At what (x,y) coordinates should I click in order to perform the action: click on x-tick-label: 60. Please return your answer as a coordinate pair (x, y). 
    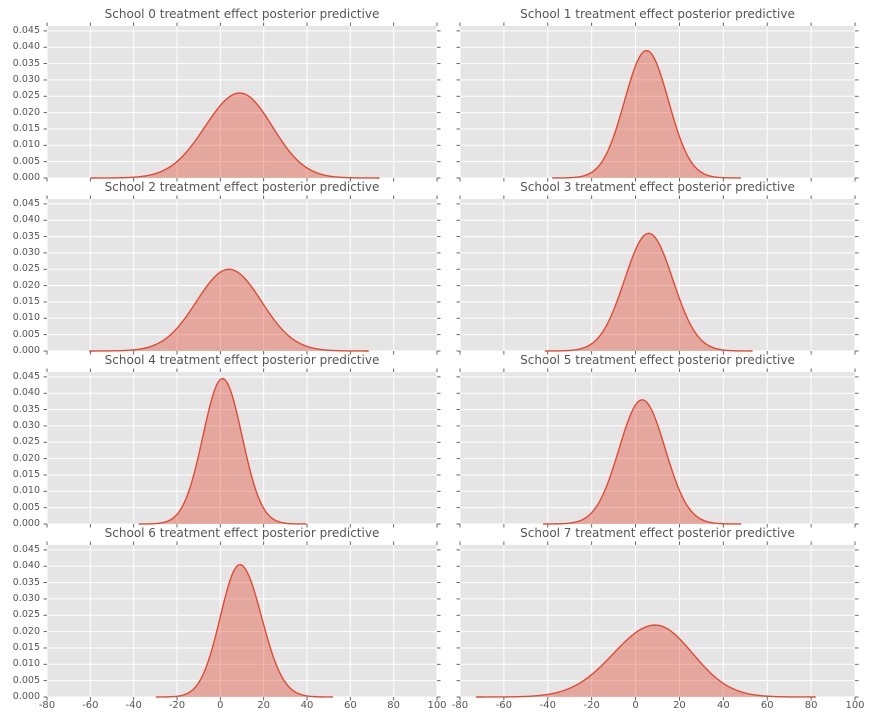
    Looking at the image, I should click on (767, 705).